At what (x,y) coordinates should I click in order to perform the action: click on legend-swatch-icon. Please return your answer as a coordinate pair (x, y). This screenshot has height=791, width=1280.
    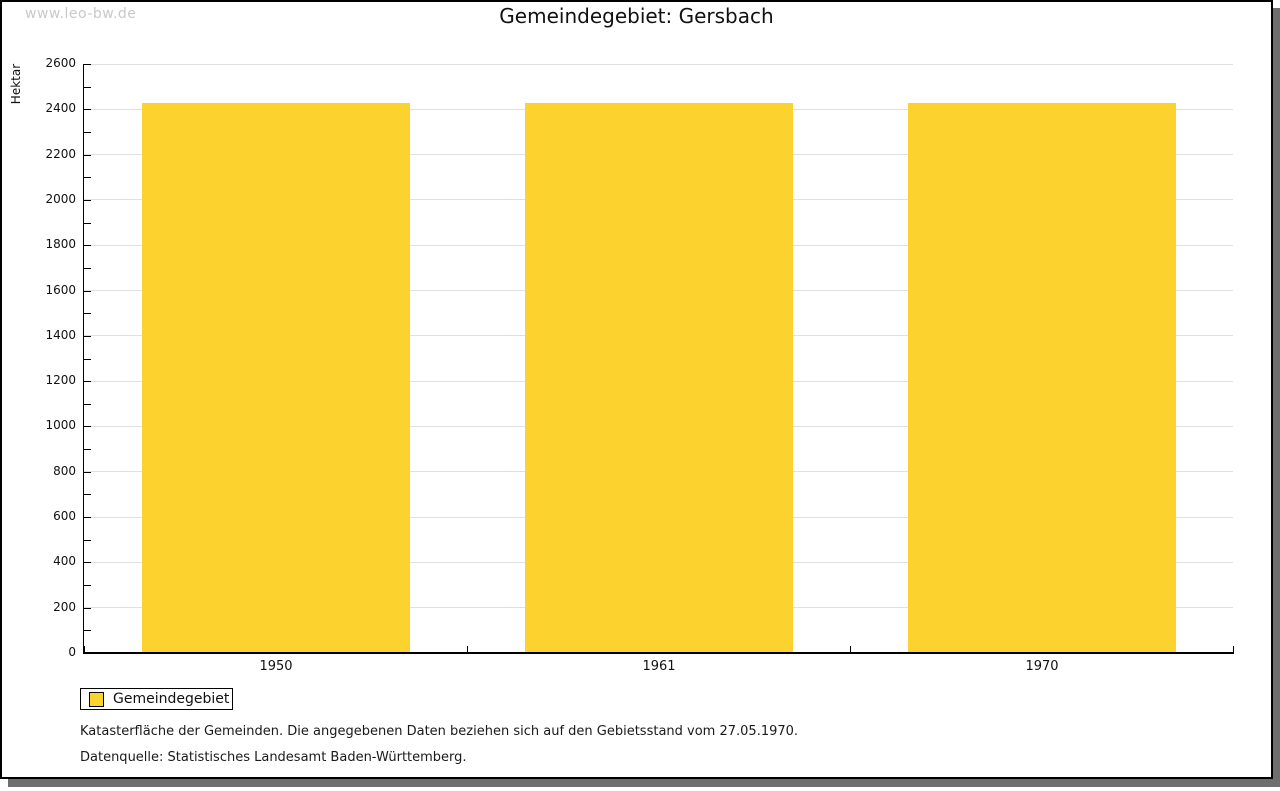
    Looking at the image, I should click on (96, 699).